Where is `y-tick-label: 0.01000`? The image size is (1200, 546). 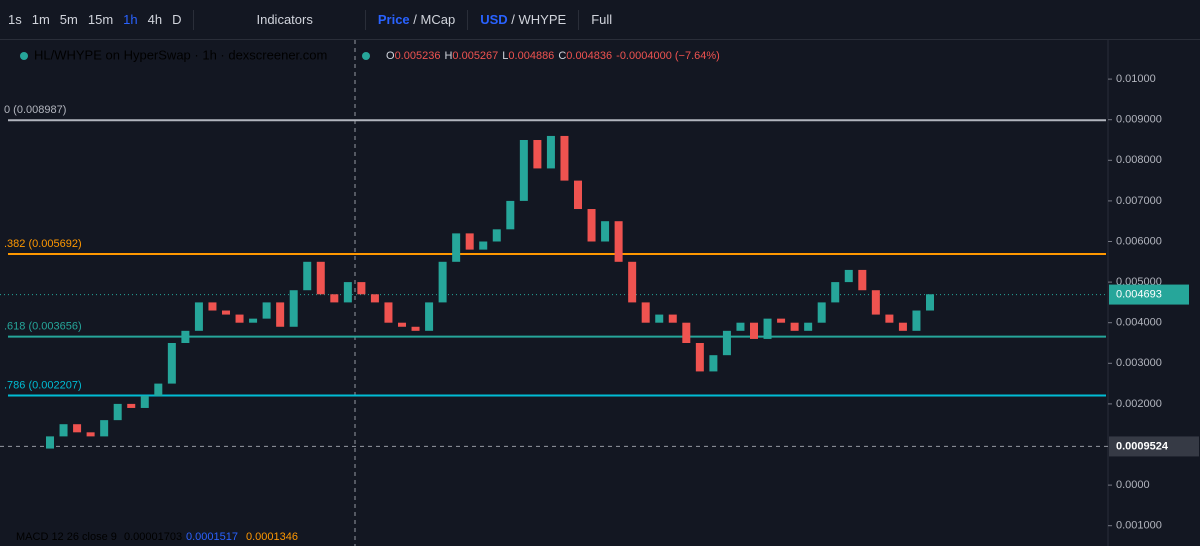
y-tick-label: 0.01000 is located at coordinates (1136, 79).